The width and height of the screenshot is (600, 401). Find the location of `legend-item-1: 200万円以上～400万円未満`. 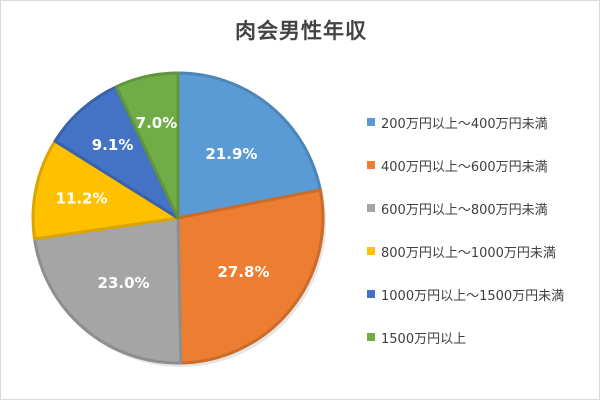

legend-item-1: 200万円以上～400万円未満 is located at coordinates (482, 134).